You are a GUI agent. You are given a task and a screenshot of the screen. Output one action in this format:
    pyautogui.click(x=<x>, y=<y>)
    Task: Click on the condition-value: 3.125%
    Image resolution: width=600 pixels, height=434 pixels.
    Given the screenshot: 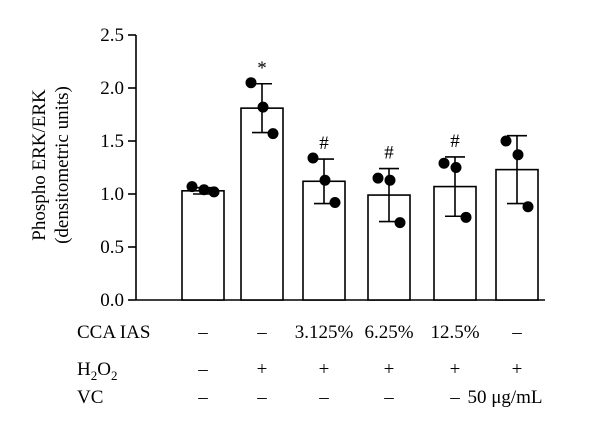 What is the action you would take?
    pyautogui.click(x=324, y=332)
    